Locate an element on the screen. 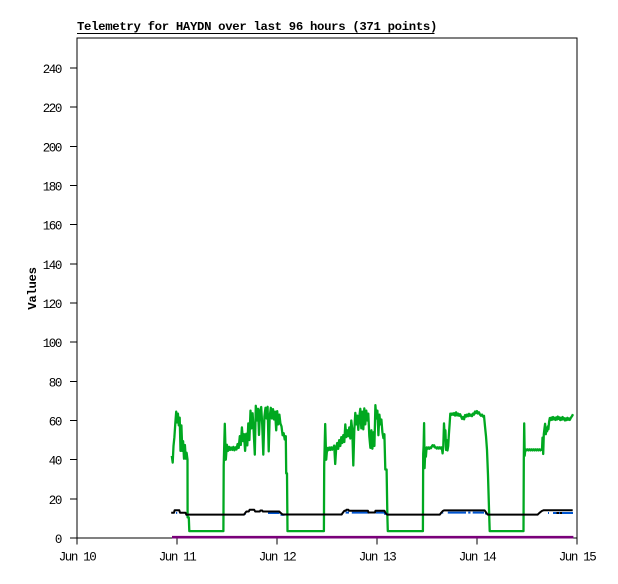  svg-text: Jun 14 is located at coordinates (478, 558).